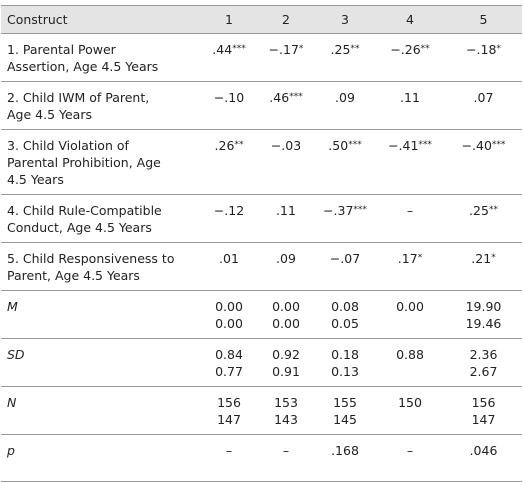 This screenshot has height=482, width=523. What do you see at coordinates (35, 179) in the screenshot?
I see `cell-line: 4.5 Years` at bounding box center [35, 179].